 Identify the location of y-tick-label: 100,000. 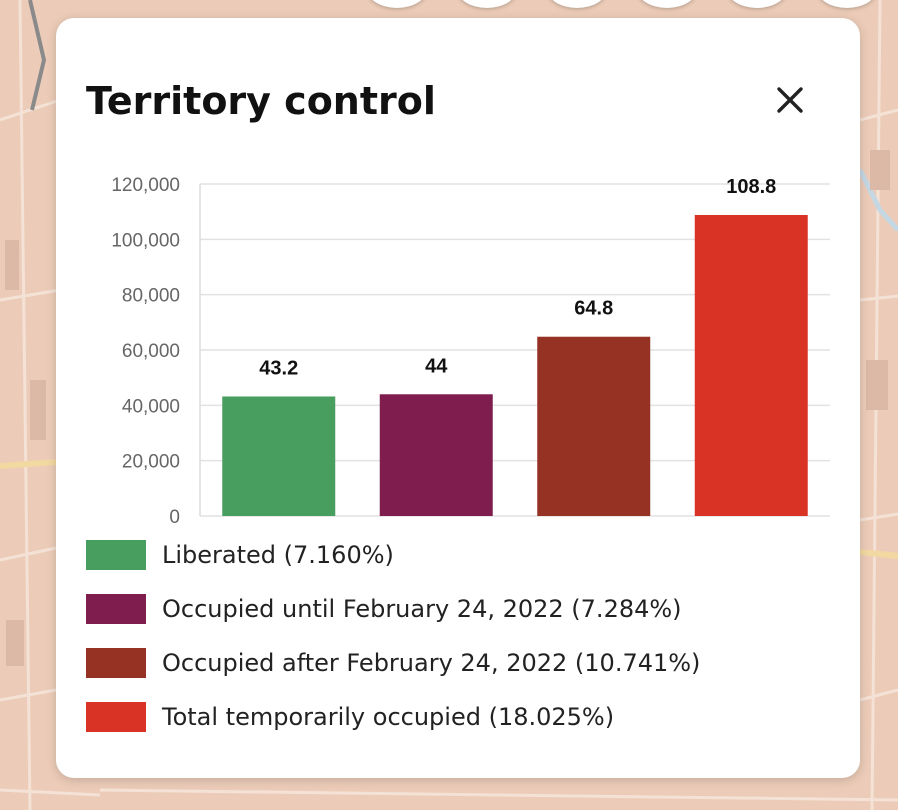
(145, 240).